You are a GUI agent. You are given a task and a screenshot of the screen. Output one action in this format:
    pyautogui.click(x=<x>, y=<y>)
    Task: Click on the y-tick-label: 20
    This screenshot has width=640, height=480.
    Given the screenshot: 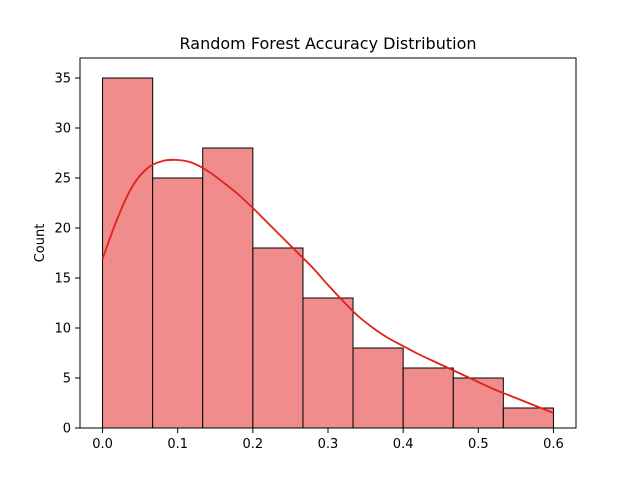 What is the action you would take?
    pyautogui.click(x=62, y=229)
    